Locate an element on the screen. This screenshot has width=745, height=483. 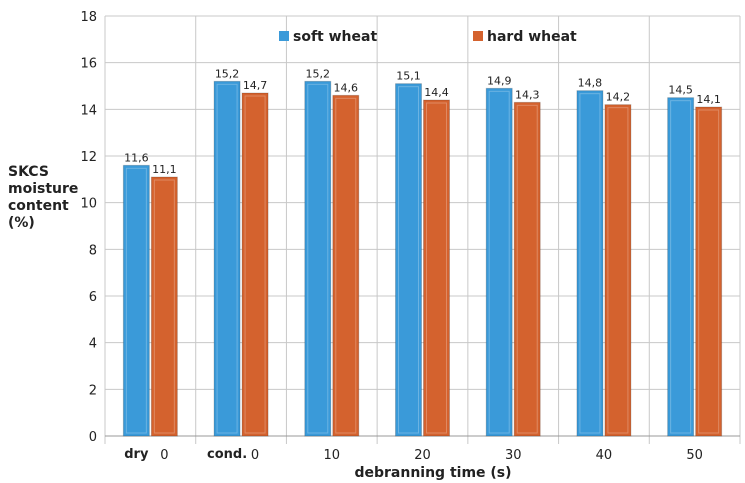
x-tick-label: 20 is located at coordinates (422, 455).